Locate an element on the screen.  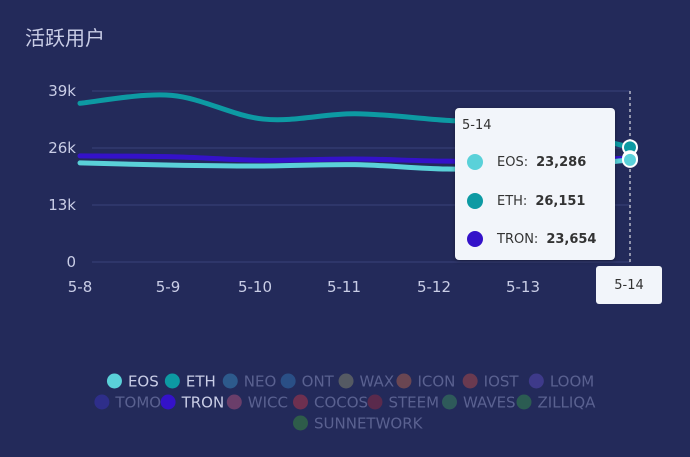
hover-point-eos is located at coordinates (630, 159).